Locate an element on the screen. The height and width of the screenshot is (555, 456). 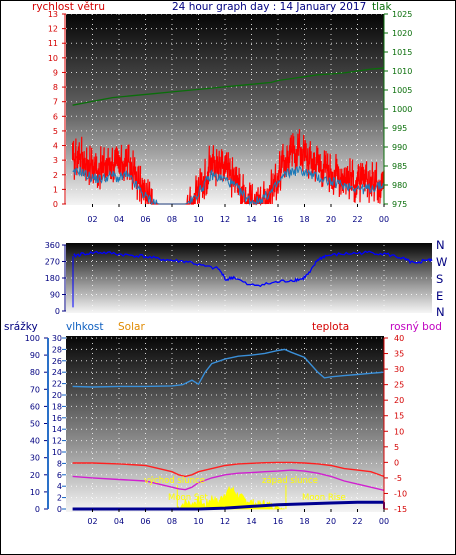
y-right-tick-label: 985 is located at coordinates (399, 166).